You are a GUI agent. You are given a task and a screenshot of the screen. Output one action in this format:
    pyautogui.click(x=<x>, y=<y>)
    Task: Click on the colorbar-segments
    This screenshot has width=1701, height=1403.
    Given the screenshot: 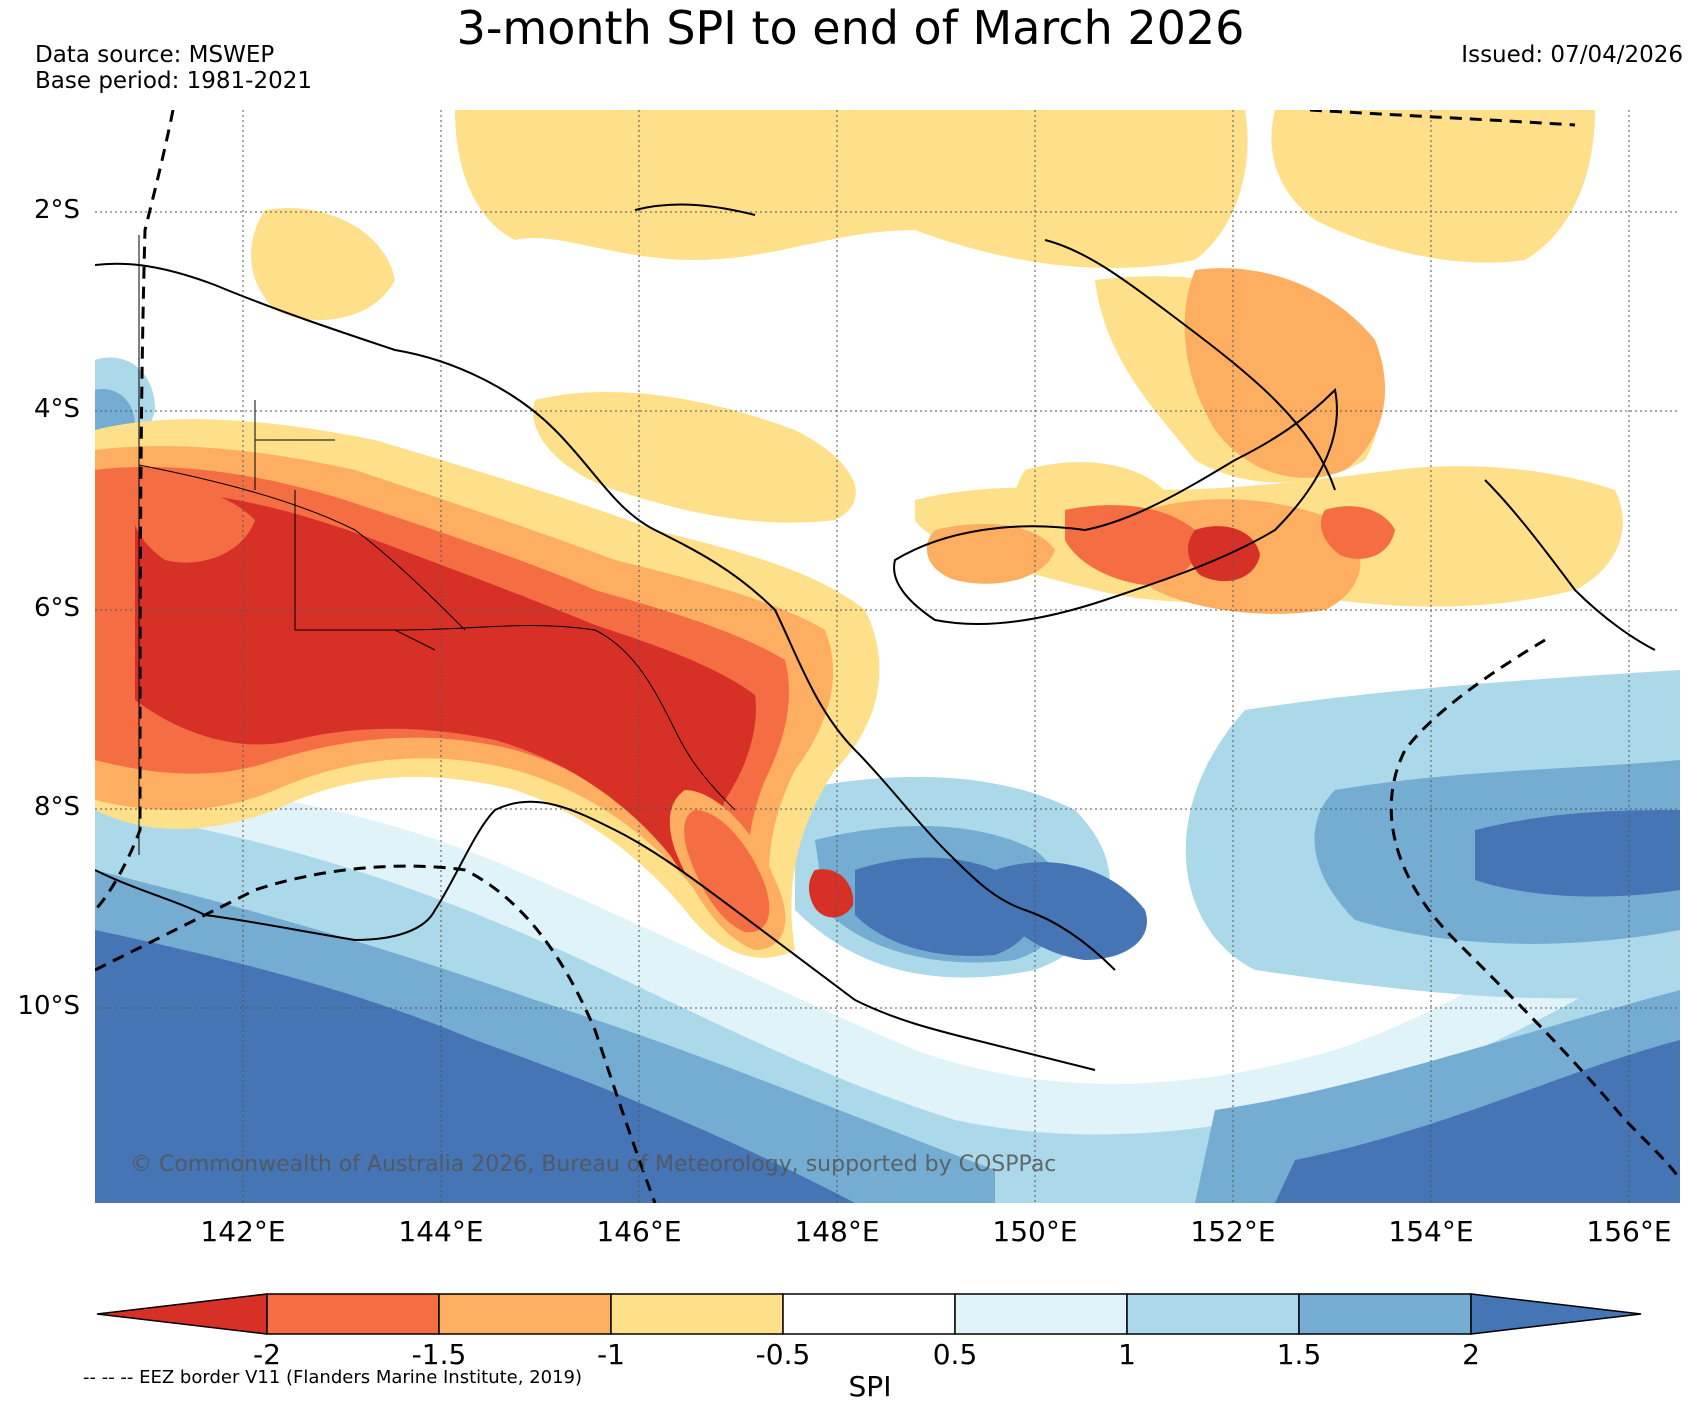 What is the action you would take?
    pyautogui.click(x=869, y=1314)
    